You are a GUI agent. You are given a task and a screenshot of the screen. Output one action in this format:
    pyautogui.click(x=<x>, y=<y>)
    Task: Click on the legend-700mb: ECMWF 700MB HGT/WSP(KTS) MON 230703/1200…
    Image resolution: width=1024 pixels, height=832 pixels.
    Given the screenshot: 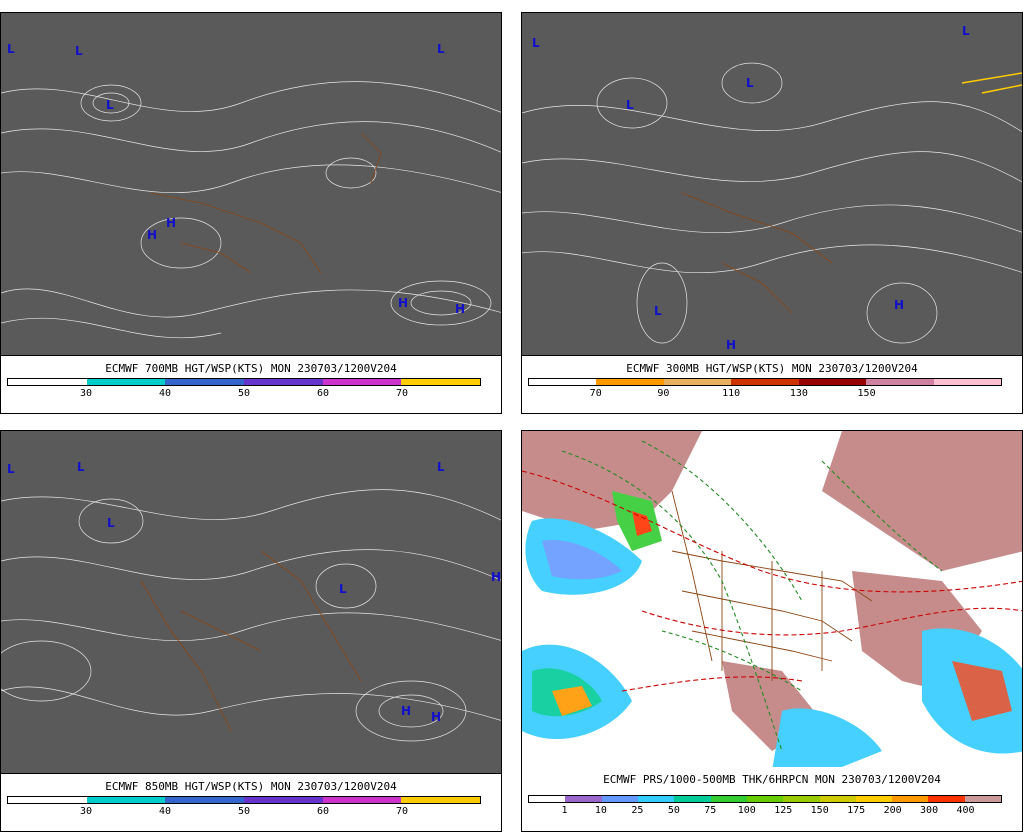 What is the action you would take?
    pyautogui.click(x=251, y=385)
    